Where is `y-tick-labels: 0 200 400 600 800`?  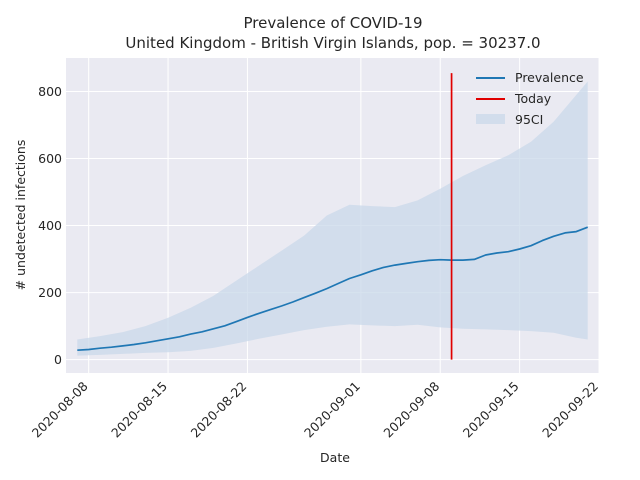
y-tick-labels: 0 200 400 600 800 is located at coordinates (50, 225).